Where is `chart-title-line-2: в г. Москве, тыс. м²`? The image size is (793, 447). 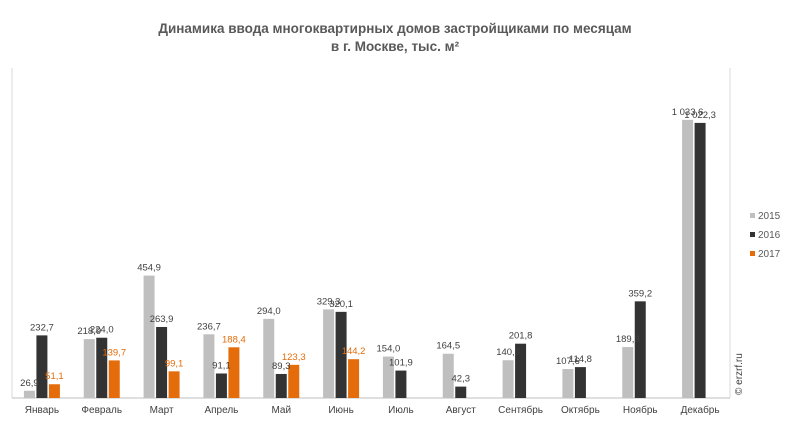 chart-title-line-2: в г. Москве, тыс. м² is located at coordinates (395, 46).